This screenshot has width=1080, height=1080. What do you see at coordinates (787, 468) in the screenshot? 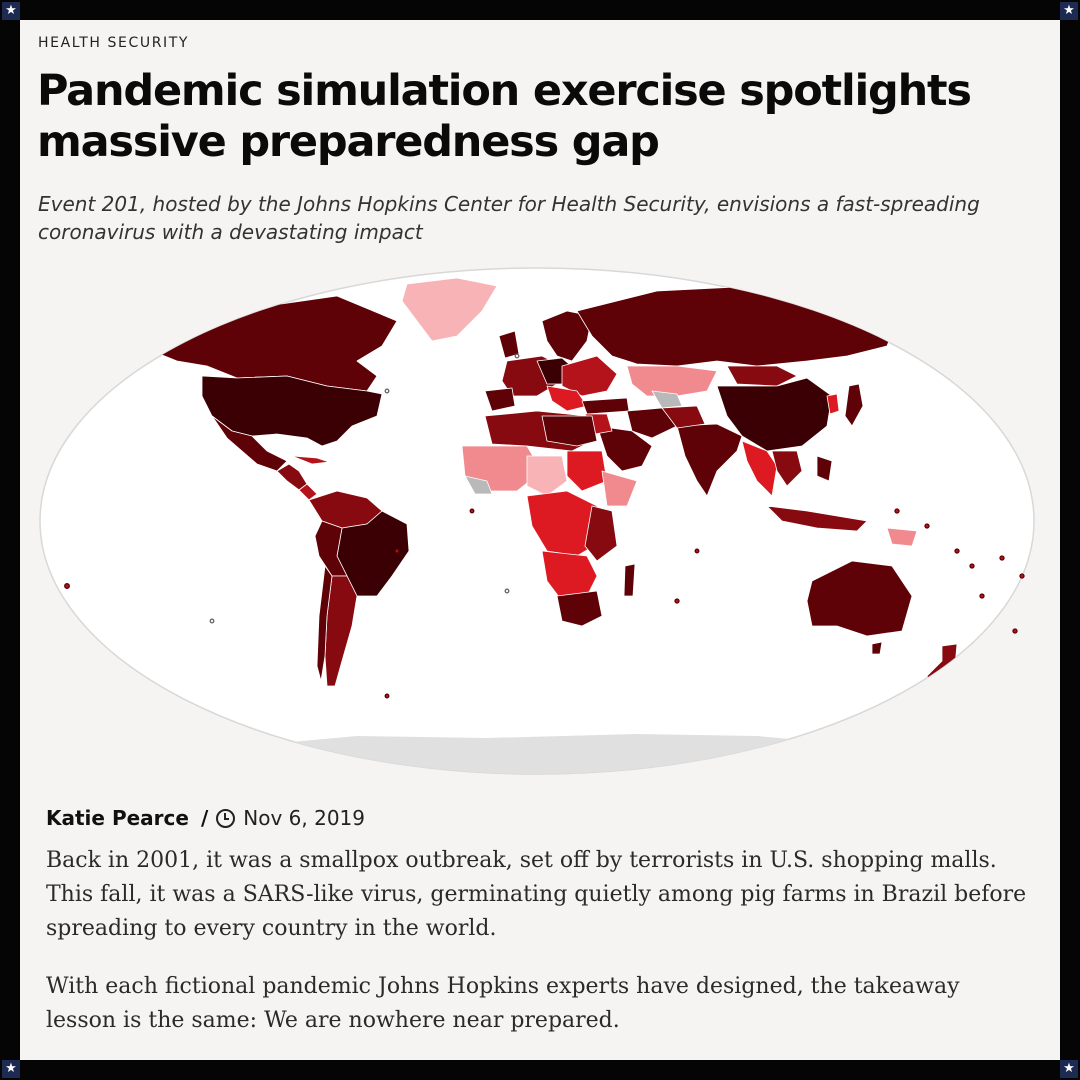
I see `indochina` at bounding box center [787, 468].